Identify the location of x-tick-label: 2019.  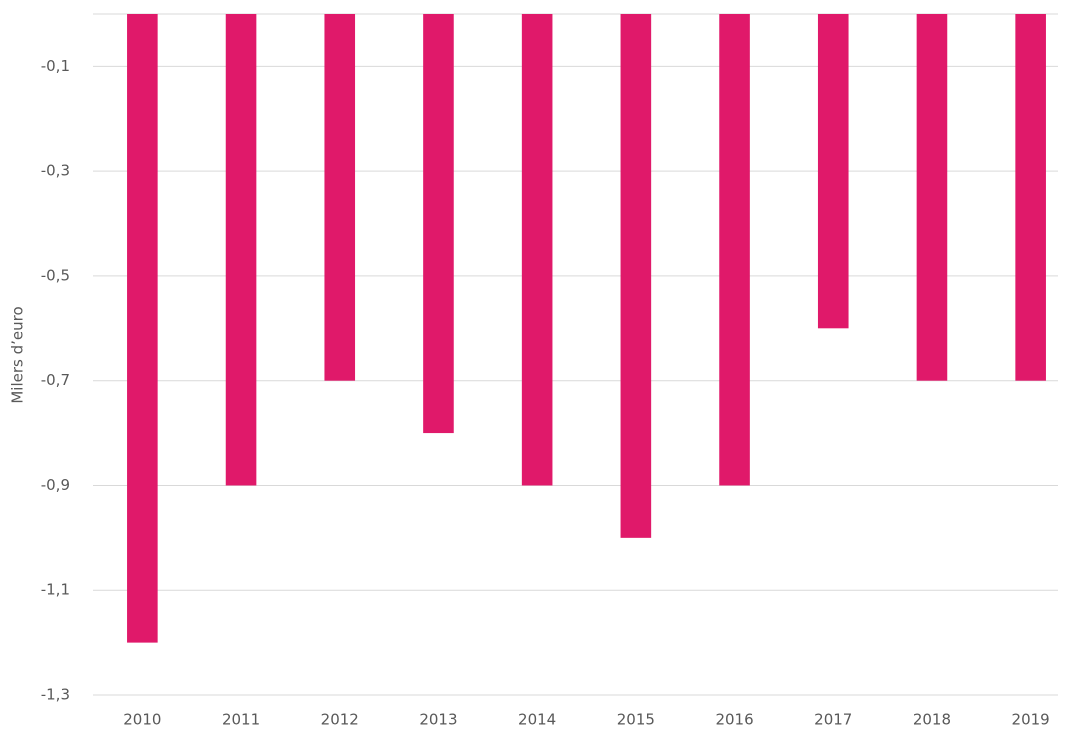
(1031, 720).